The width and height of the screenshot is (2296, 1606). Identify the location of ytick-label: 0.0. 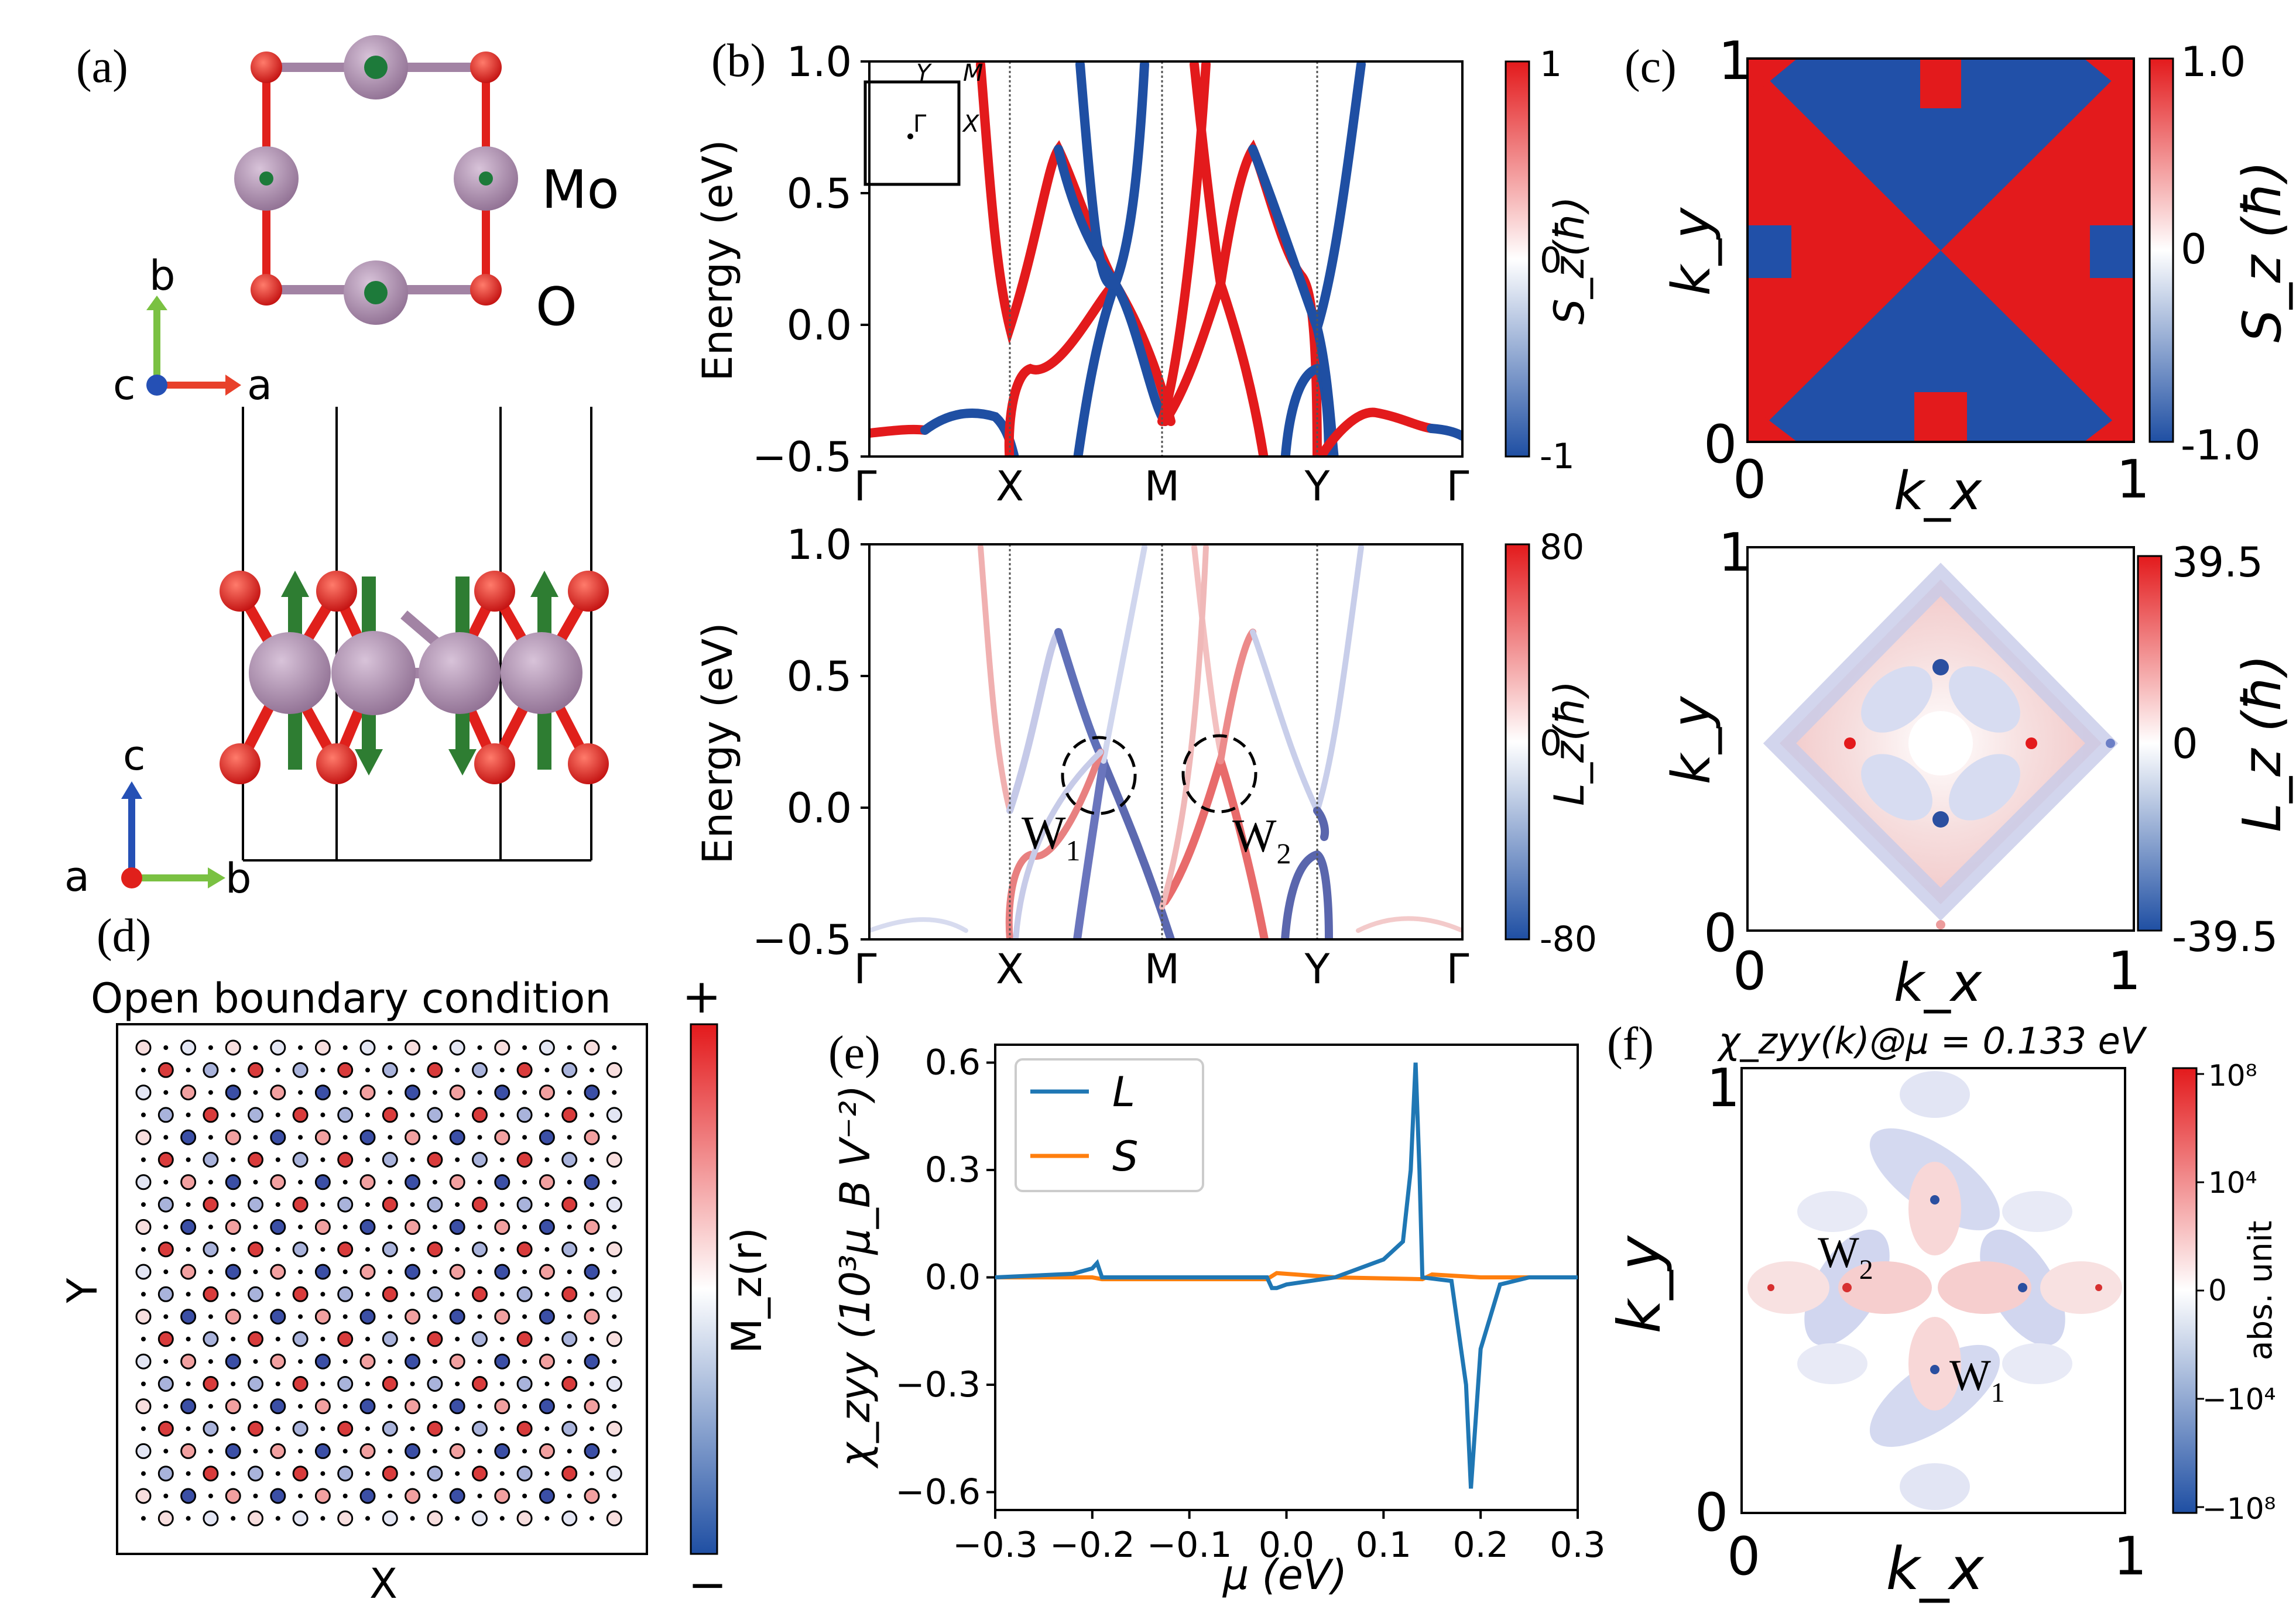
(819, 808).